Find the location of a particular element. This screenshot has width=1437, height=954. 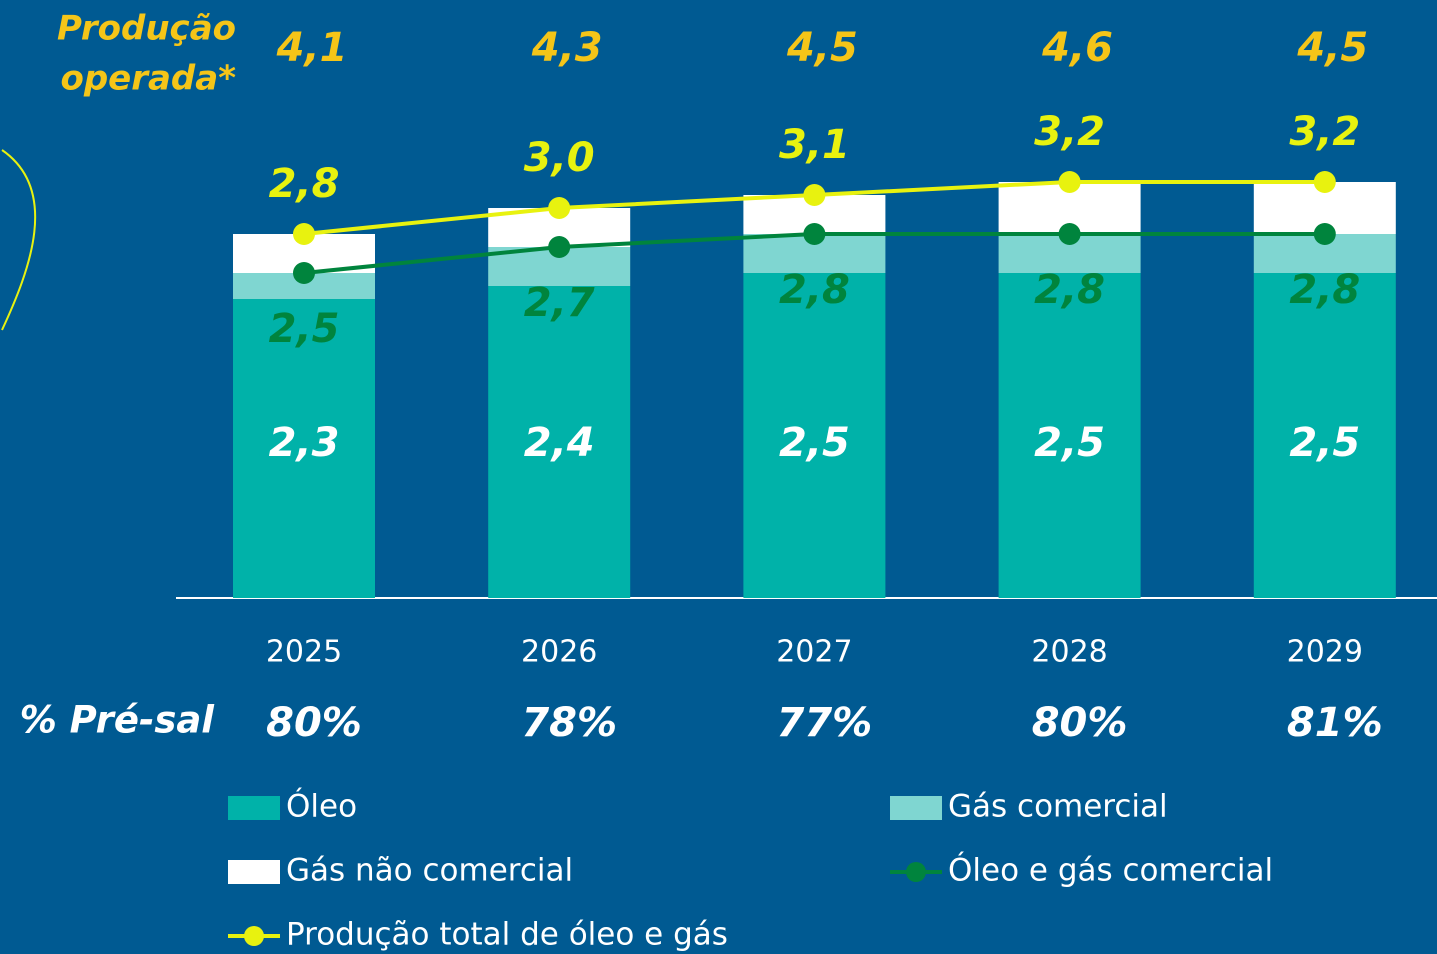

x-tick-label: 2026 is located at coordinates (559, 652).